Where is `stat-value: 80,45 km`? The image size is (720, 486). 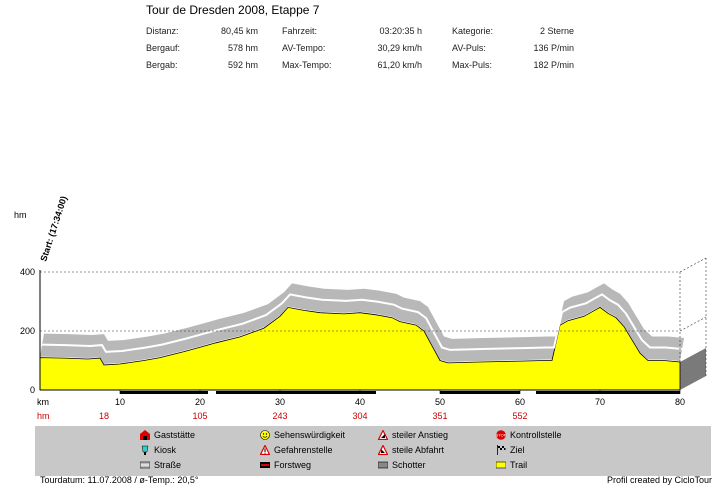
stat-value: 80,45 km is located at coordinates (239, 31).